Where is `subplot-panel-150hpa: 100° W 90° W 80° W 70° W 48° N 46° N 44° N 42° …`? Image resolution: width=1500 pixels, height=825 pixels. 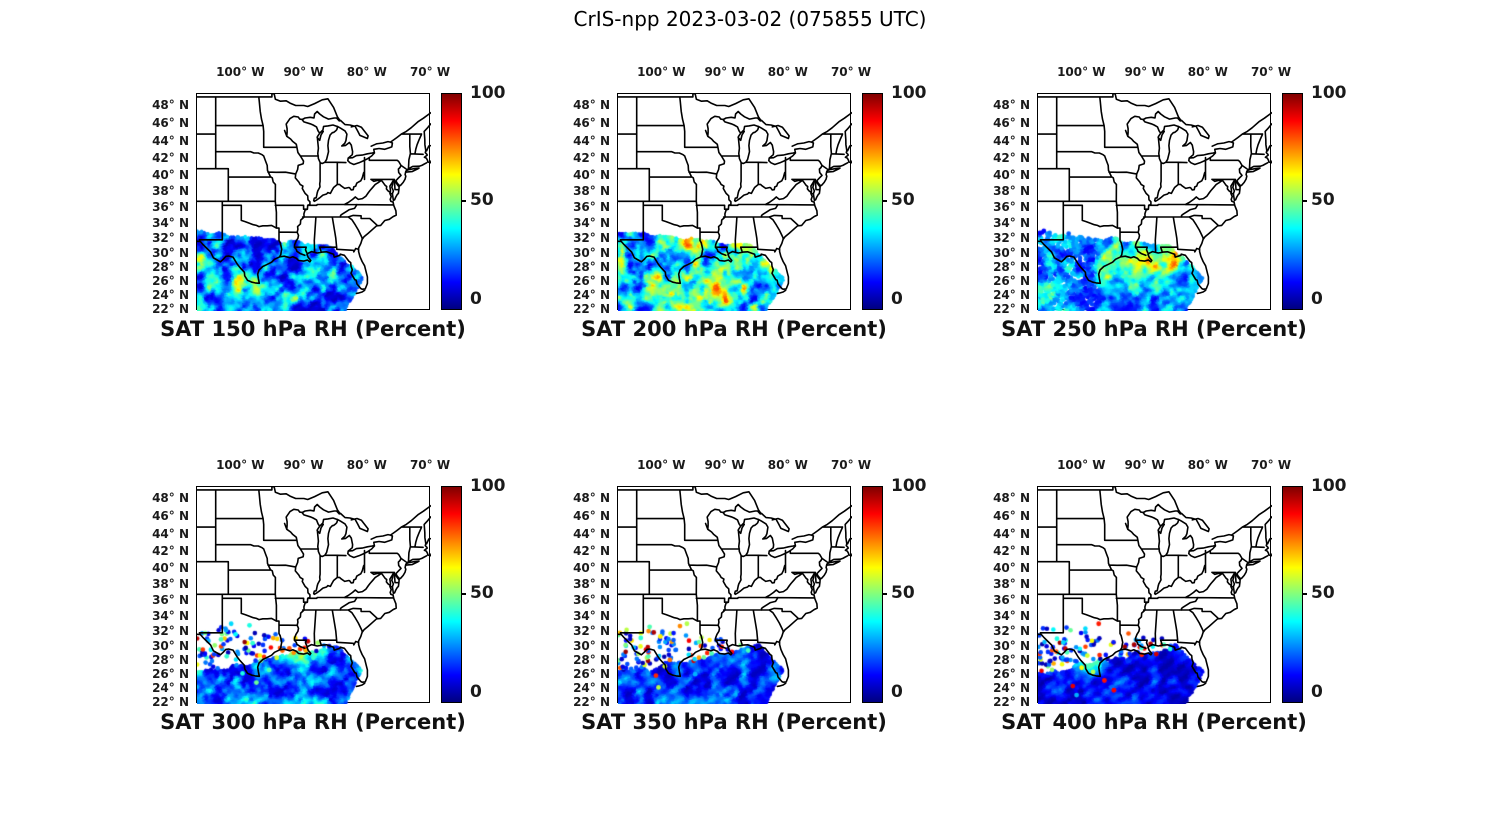
subplot-panel-150hpa: 100° W 90° W 80° W 70° W 48° N 46° N 44° N 42° … is located at coordinates (328, 203).